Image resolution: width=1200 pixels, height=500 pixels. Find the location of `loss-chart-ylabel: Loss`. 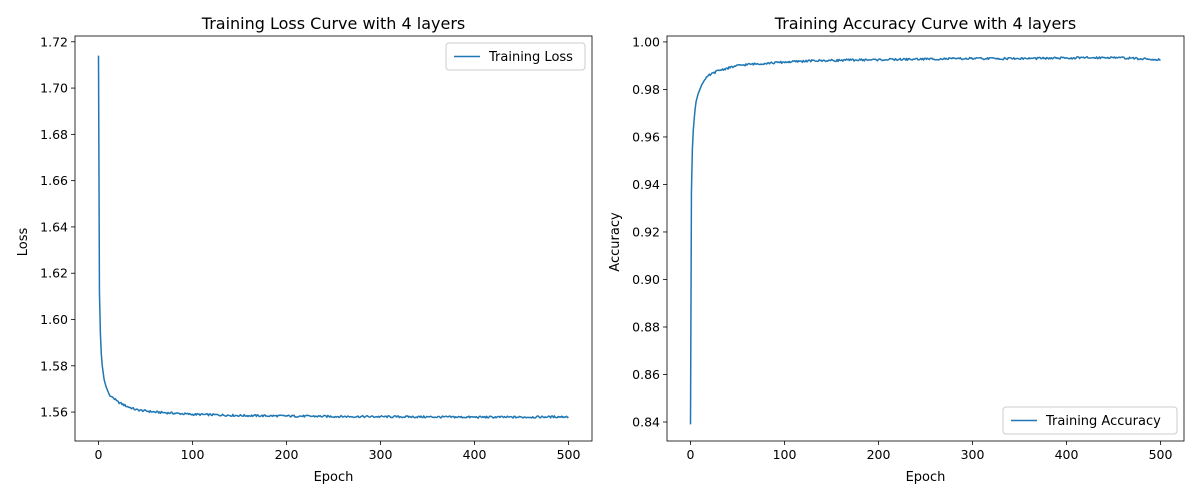

loss-chart-ylabel: Loss is located at coordinates (23, 242).